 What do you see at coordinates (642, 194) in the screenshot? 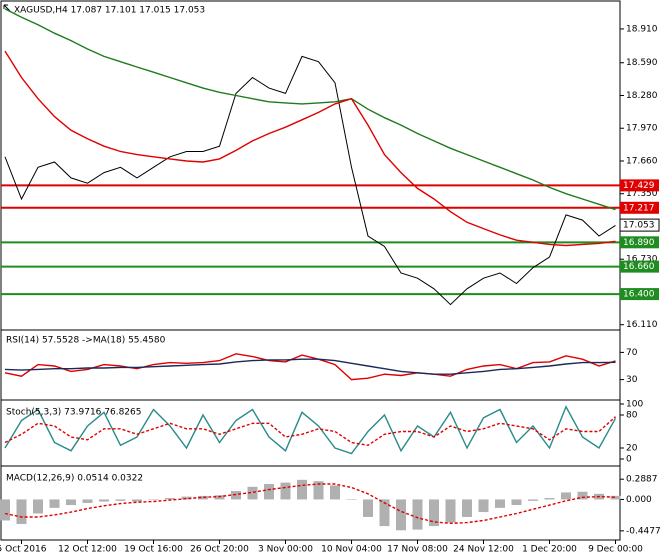
I see `y-tick-label: 17.350` at bounding box center [642, 194].